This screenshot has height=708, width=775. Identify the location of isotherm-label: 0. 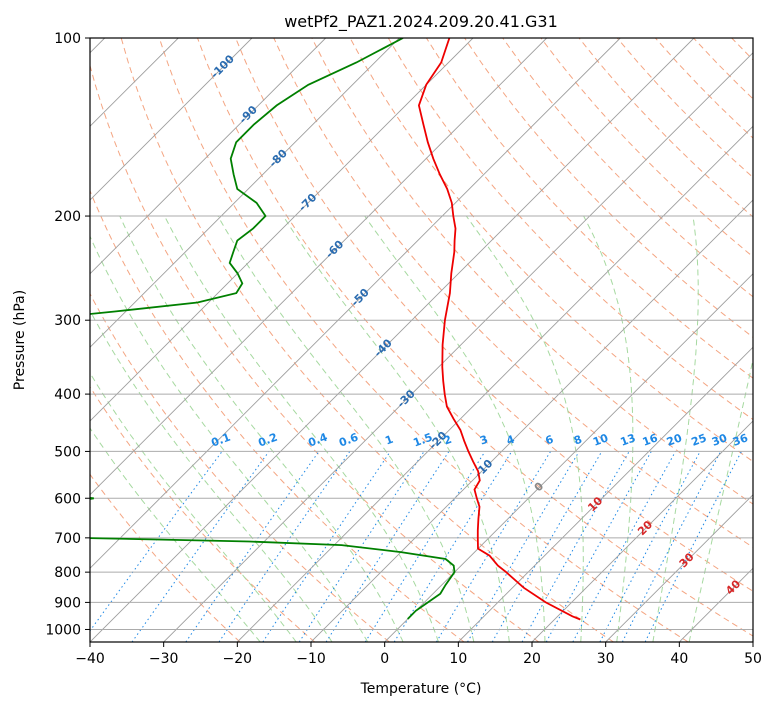
(539, 486).